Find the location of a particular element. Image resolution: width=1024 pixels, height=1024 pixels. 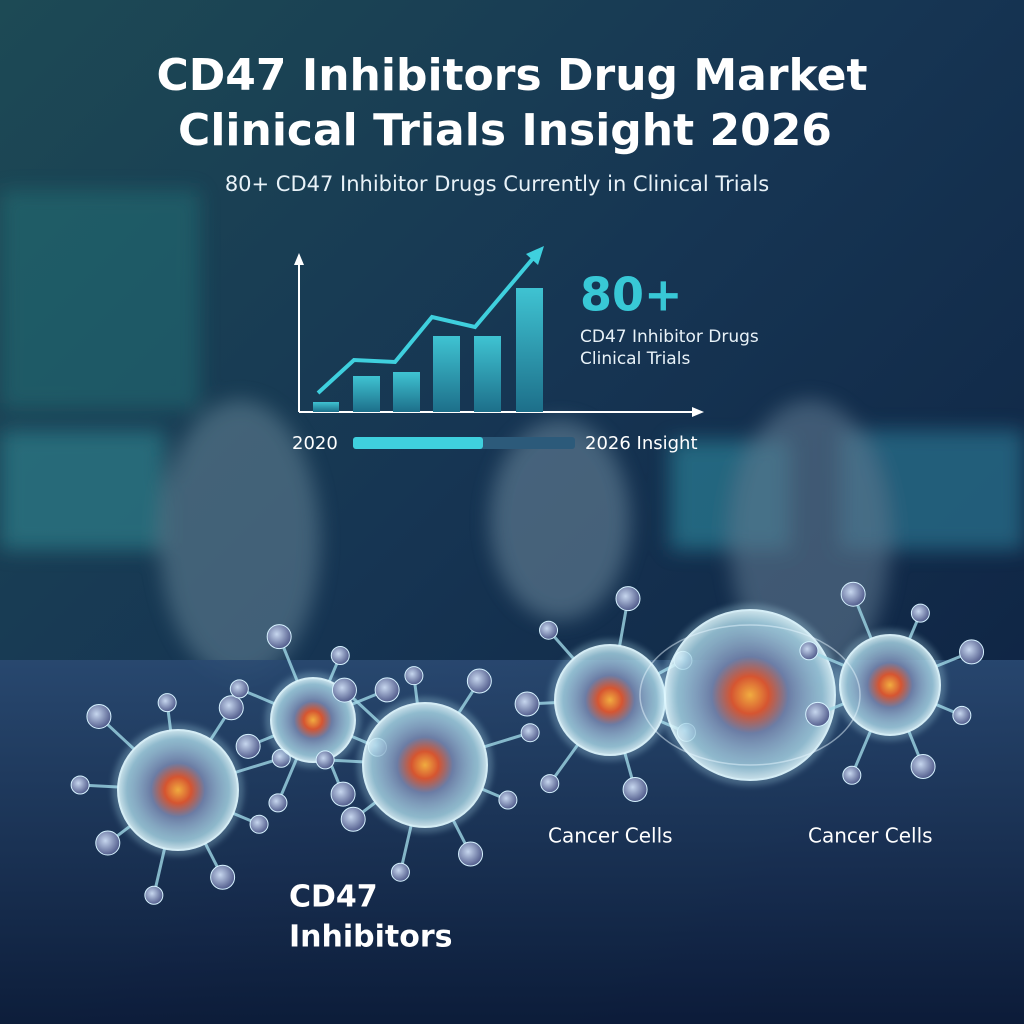

stat-caption: Clinical Trials is located at coordinates (635, 359).